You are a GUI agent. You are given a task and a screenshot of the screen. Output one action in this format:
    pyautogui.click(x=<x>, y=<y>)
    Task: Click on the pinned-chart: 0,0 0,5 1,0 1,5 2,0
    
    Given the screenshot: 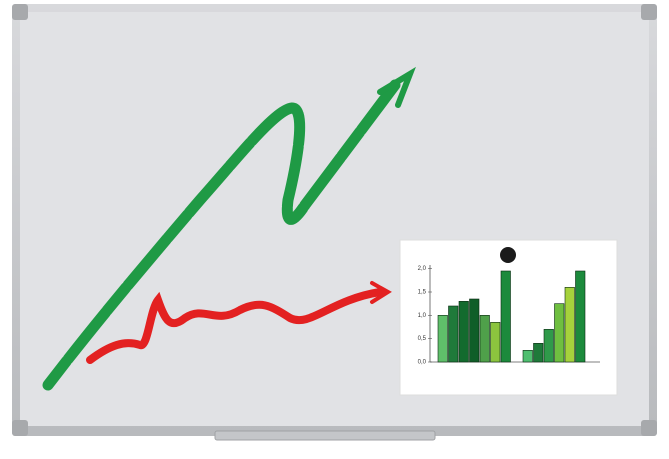 What is the action you would take?
    pyautogui.click(x=502, y=316)
    